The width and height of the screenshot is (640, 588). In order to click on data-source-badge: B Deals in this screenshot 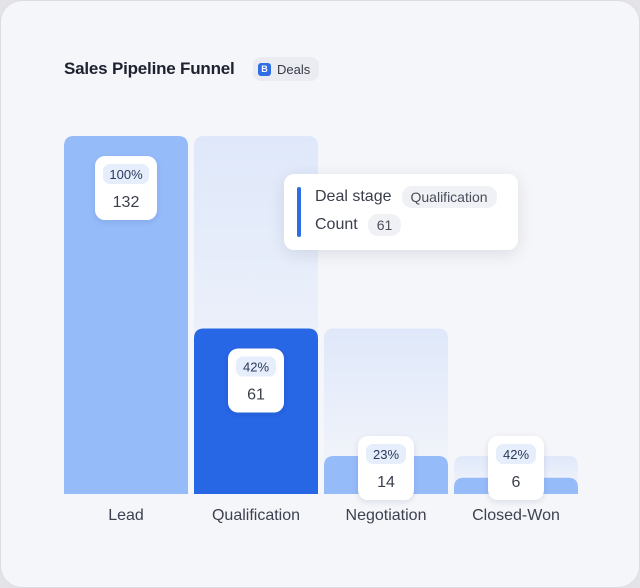, I will do `click(286, 69)`.